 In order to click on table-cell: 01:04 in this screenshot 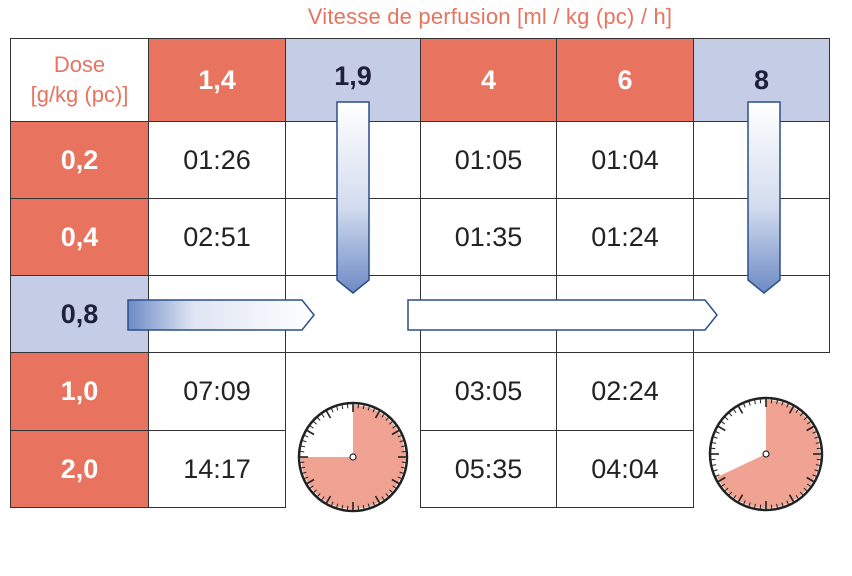, I will do `click(625, 160)`.